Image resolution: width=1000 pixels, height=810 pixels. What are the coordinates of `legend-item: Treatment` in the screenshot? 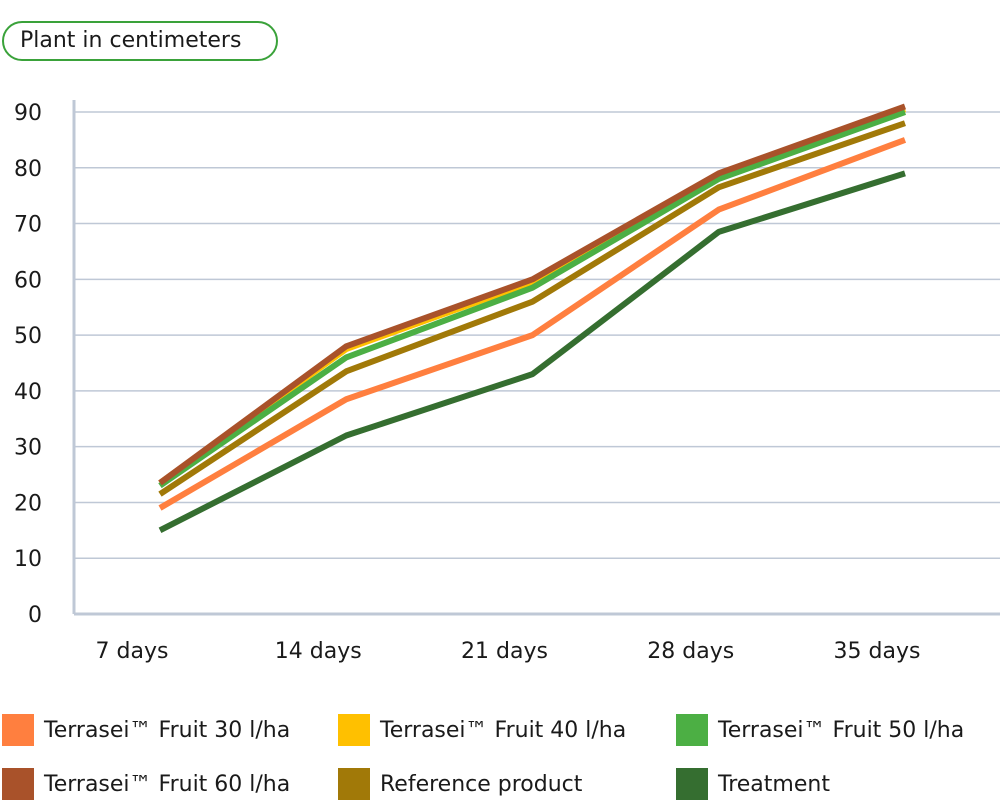 It's located at (753, 784).